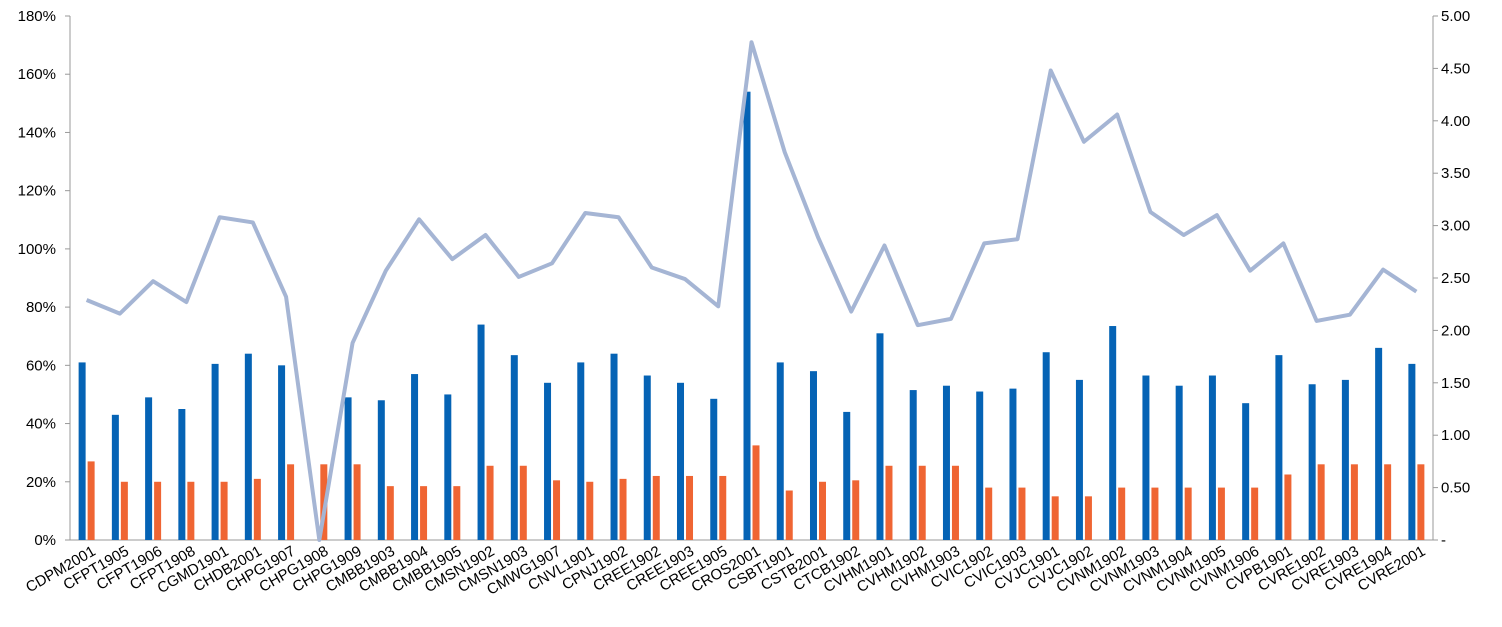  Describe the element at coordinates (1455, 383) in the screenshot. I see `y2-tick-label: 1.50` at that location.